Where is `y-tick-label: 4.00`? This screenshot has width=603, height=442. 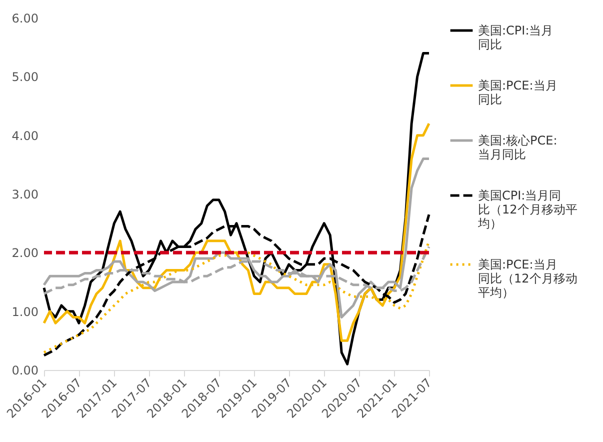
y-tick-label: 4.00 is located at coordinates (25, 135).